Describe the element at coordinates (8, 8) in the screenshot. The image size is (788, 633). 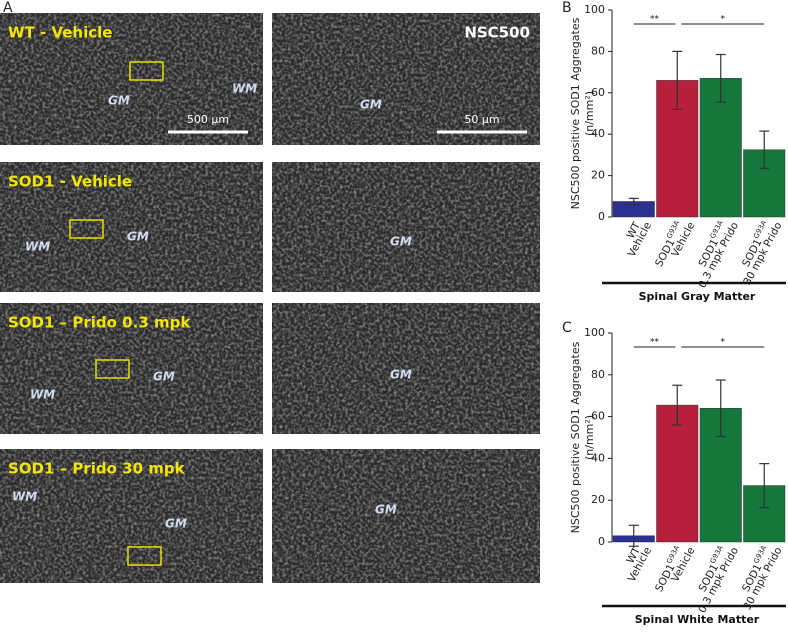
I see `panel-label: A` at that location.